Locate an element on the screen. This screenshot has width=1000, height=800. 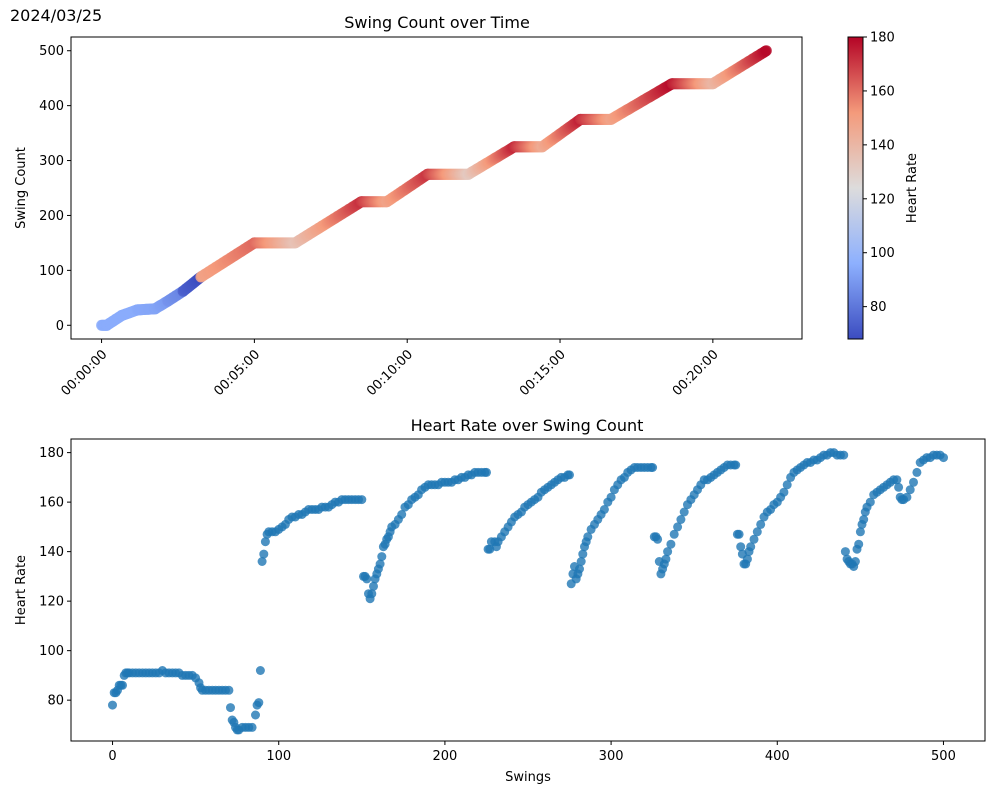
x-tick-label: 400 is located at coordinates (777, 756).